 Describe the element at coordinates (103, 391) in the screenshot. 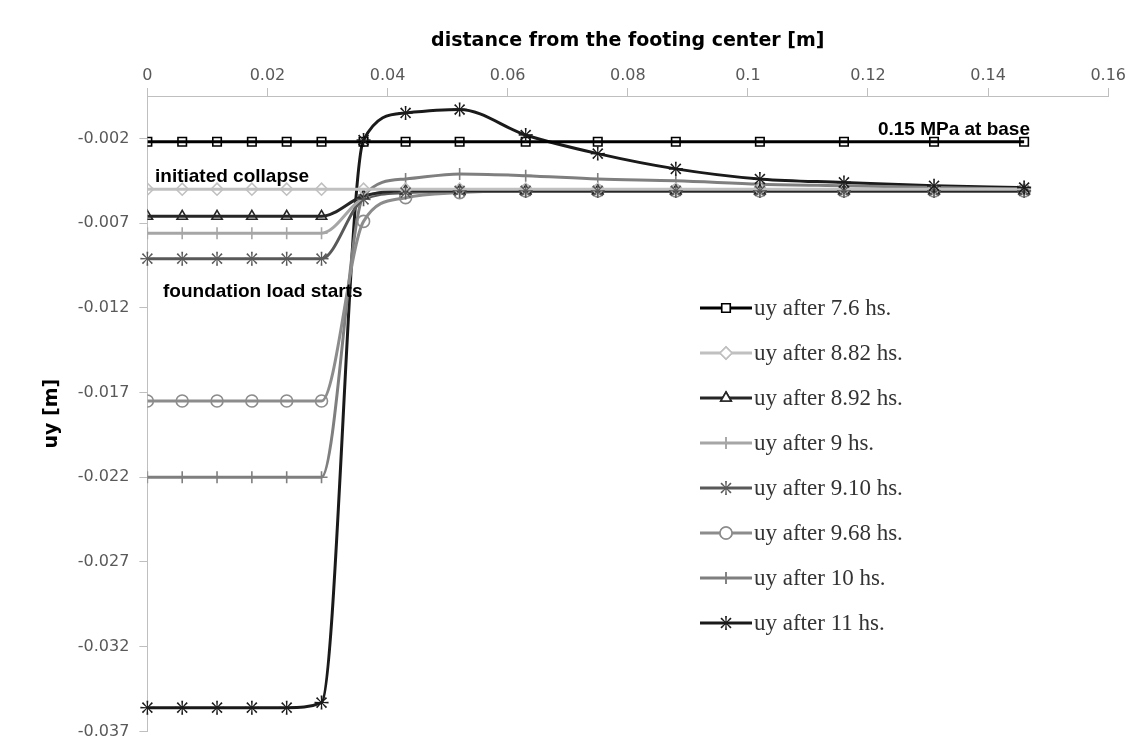

I see `y-tick-label: -0.017` at that location.